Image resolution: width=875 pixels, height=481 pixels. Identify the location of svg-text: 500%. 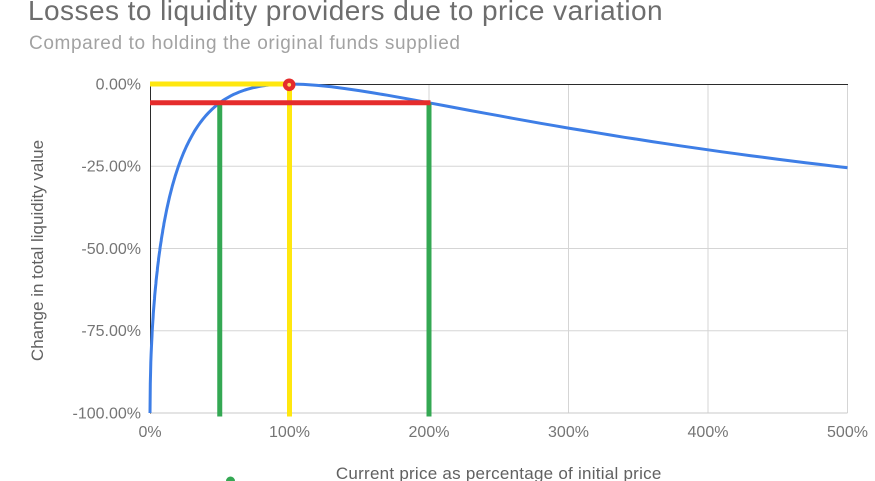
(847, 432).